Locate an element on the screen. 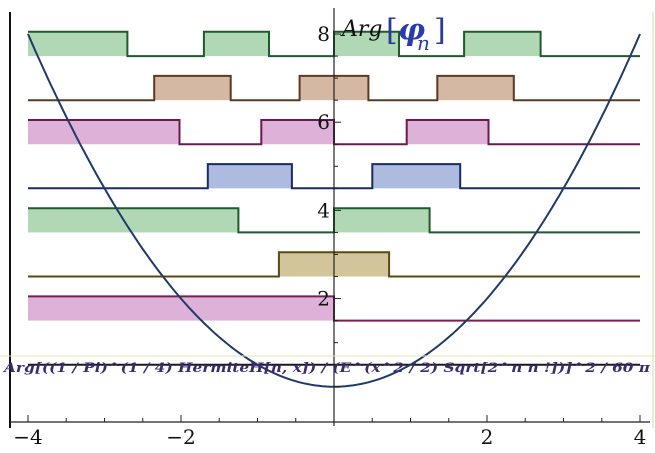  y-axis-title-symbol: φ is located at coordinates (411, 30).